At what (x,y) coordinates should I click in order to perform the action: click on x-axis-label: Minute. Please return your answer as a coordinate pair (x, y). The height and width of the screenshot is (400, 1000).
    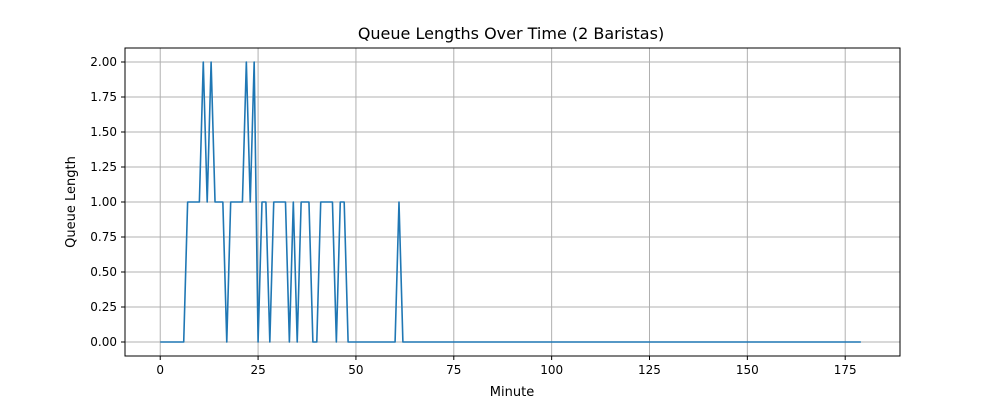
    Looking at the image, I should click on (512, 392).